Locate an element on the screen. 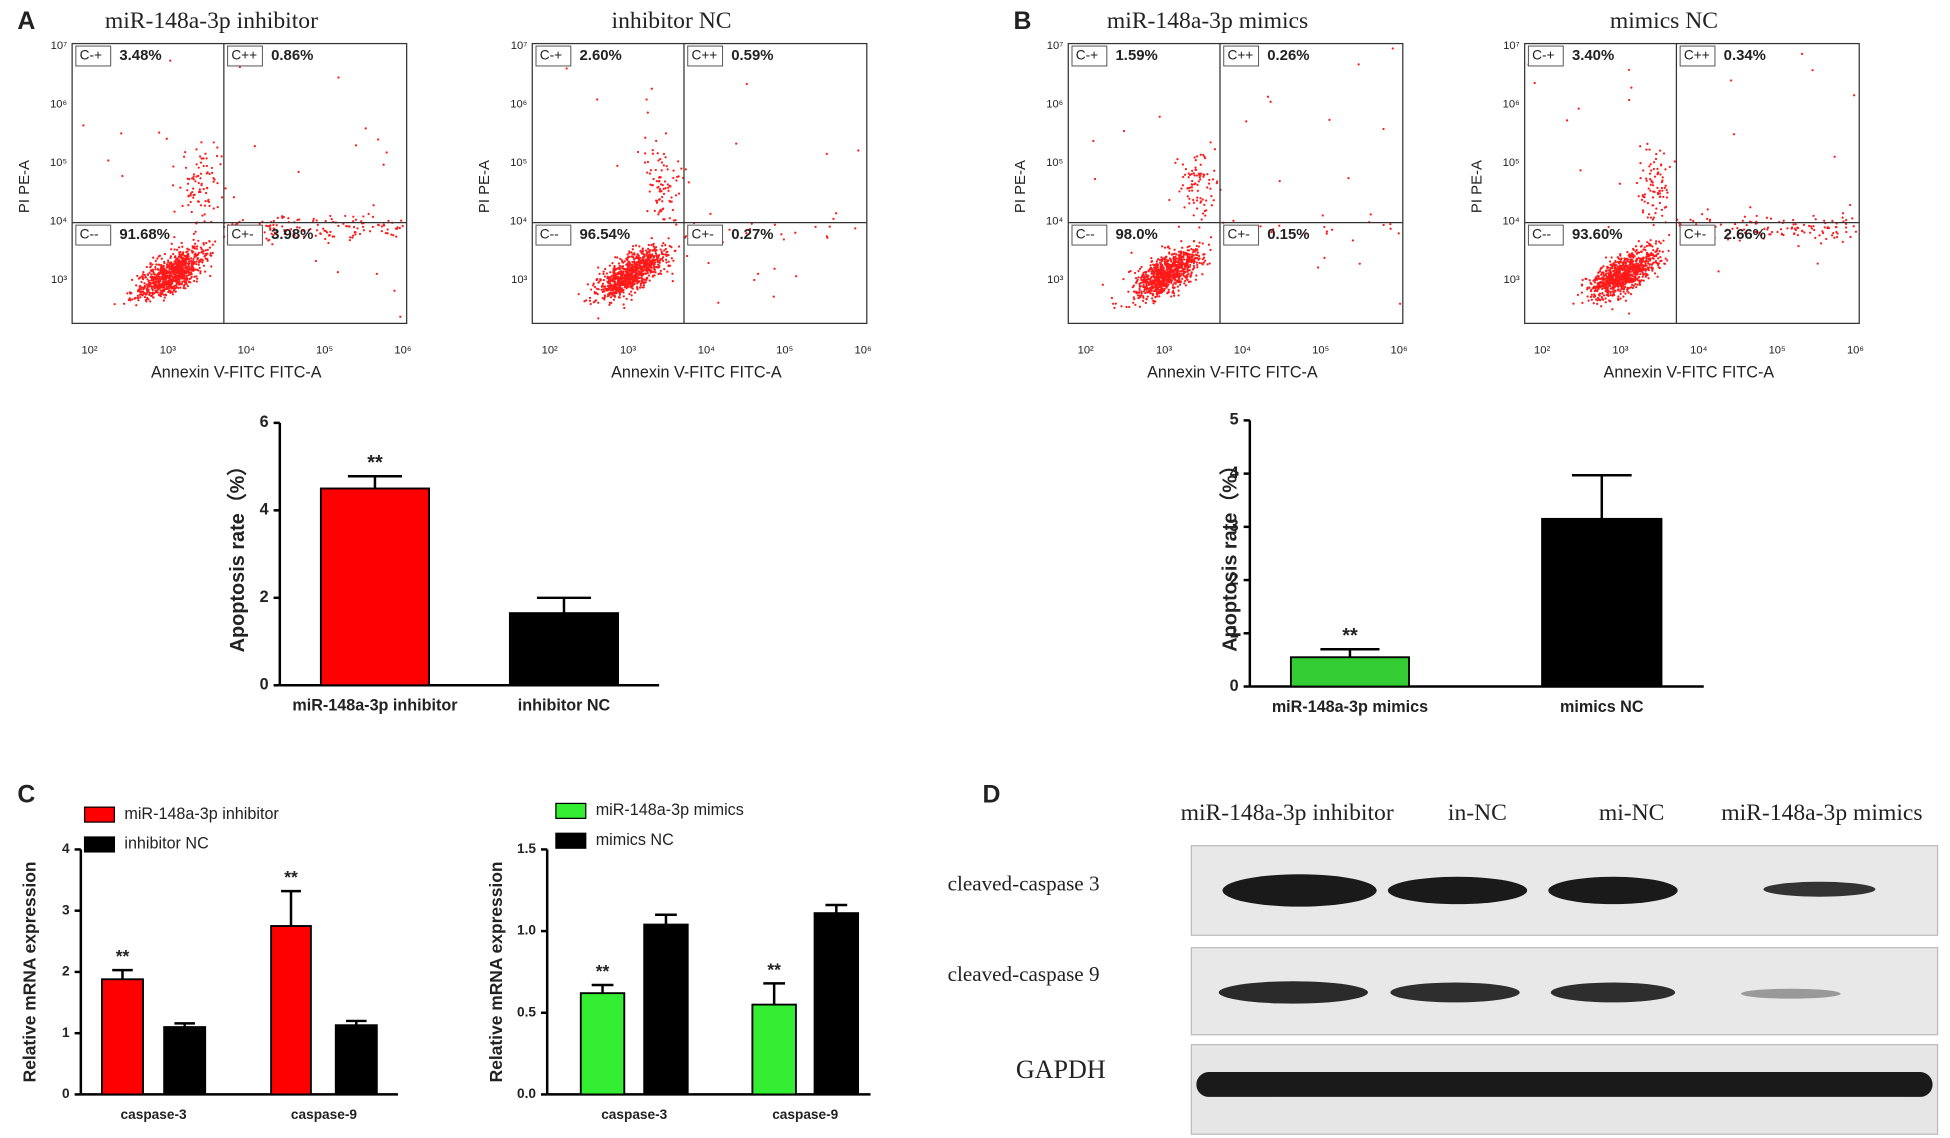 The height and width of the screenshot is (1138, 1950). x-tick-label: 10⁴ is located at coordinates (1698, 351).